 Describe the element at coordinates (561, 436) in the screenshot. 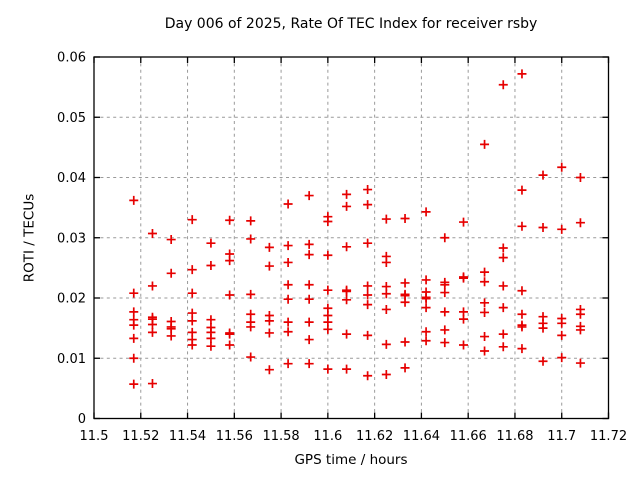

I see `x-tick-label: 11.7` at that location.